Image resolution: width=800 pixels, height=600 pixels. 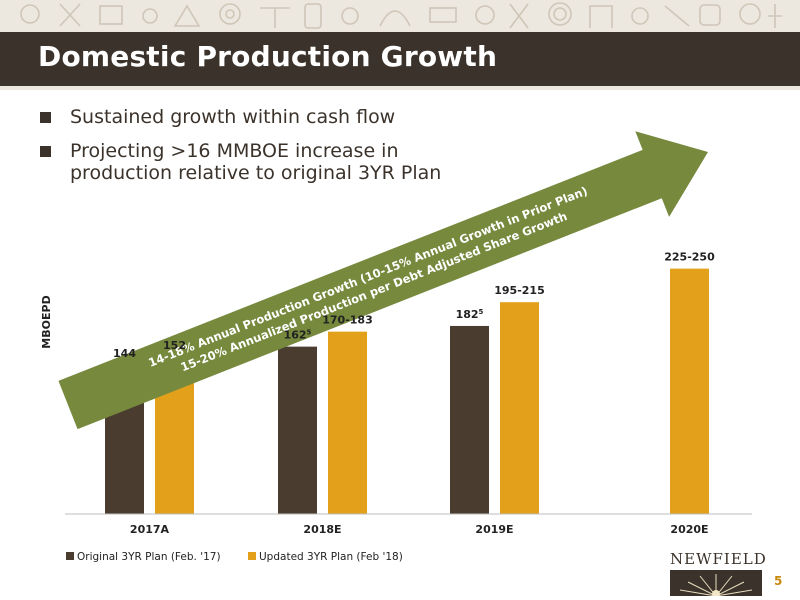 I want to click on data-label: 170-183, so click(x=347, y=320).